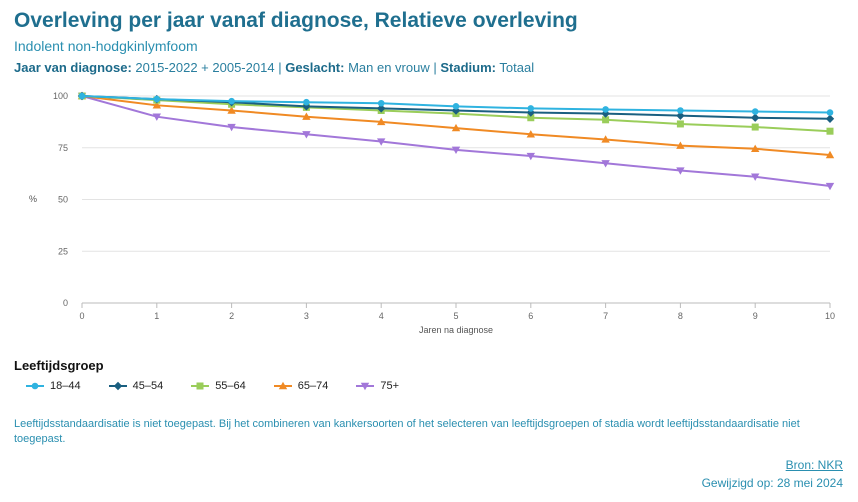  I want to click on x-tick-label: 6, so click(530, 316).